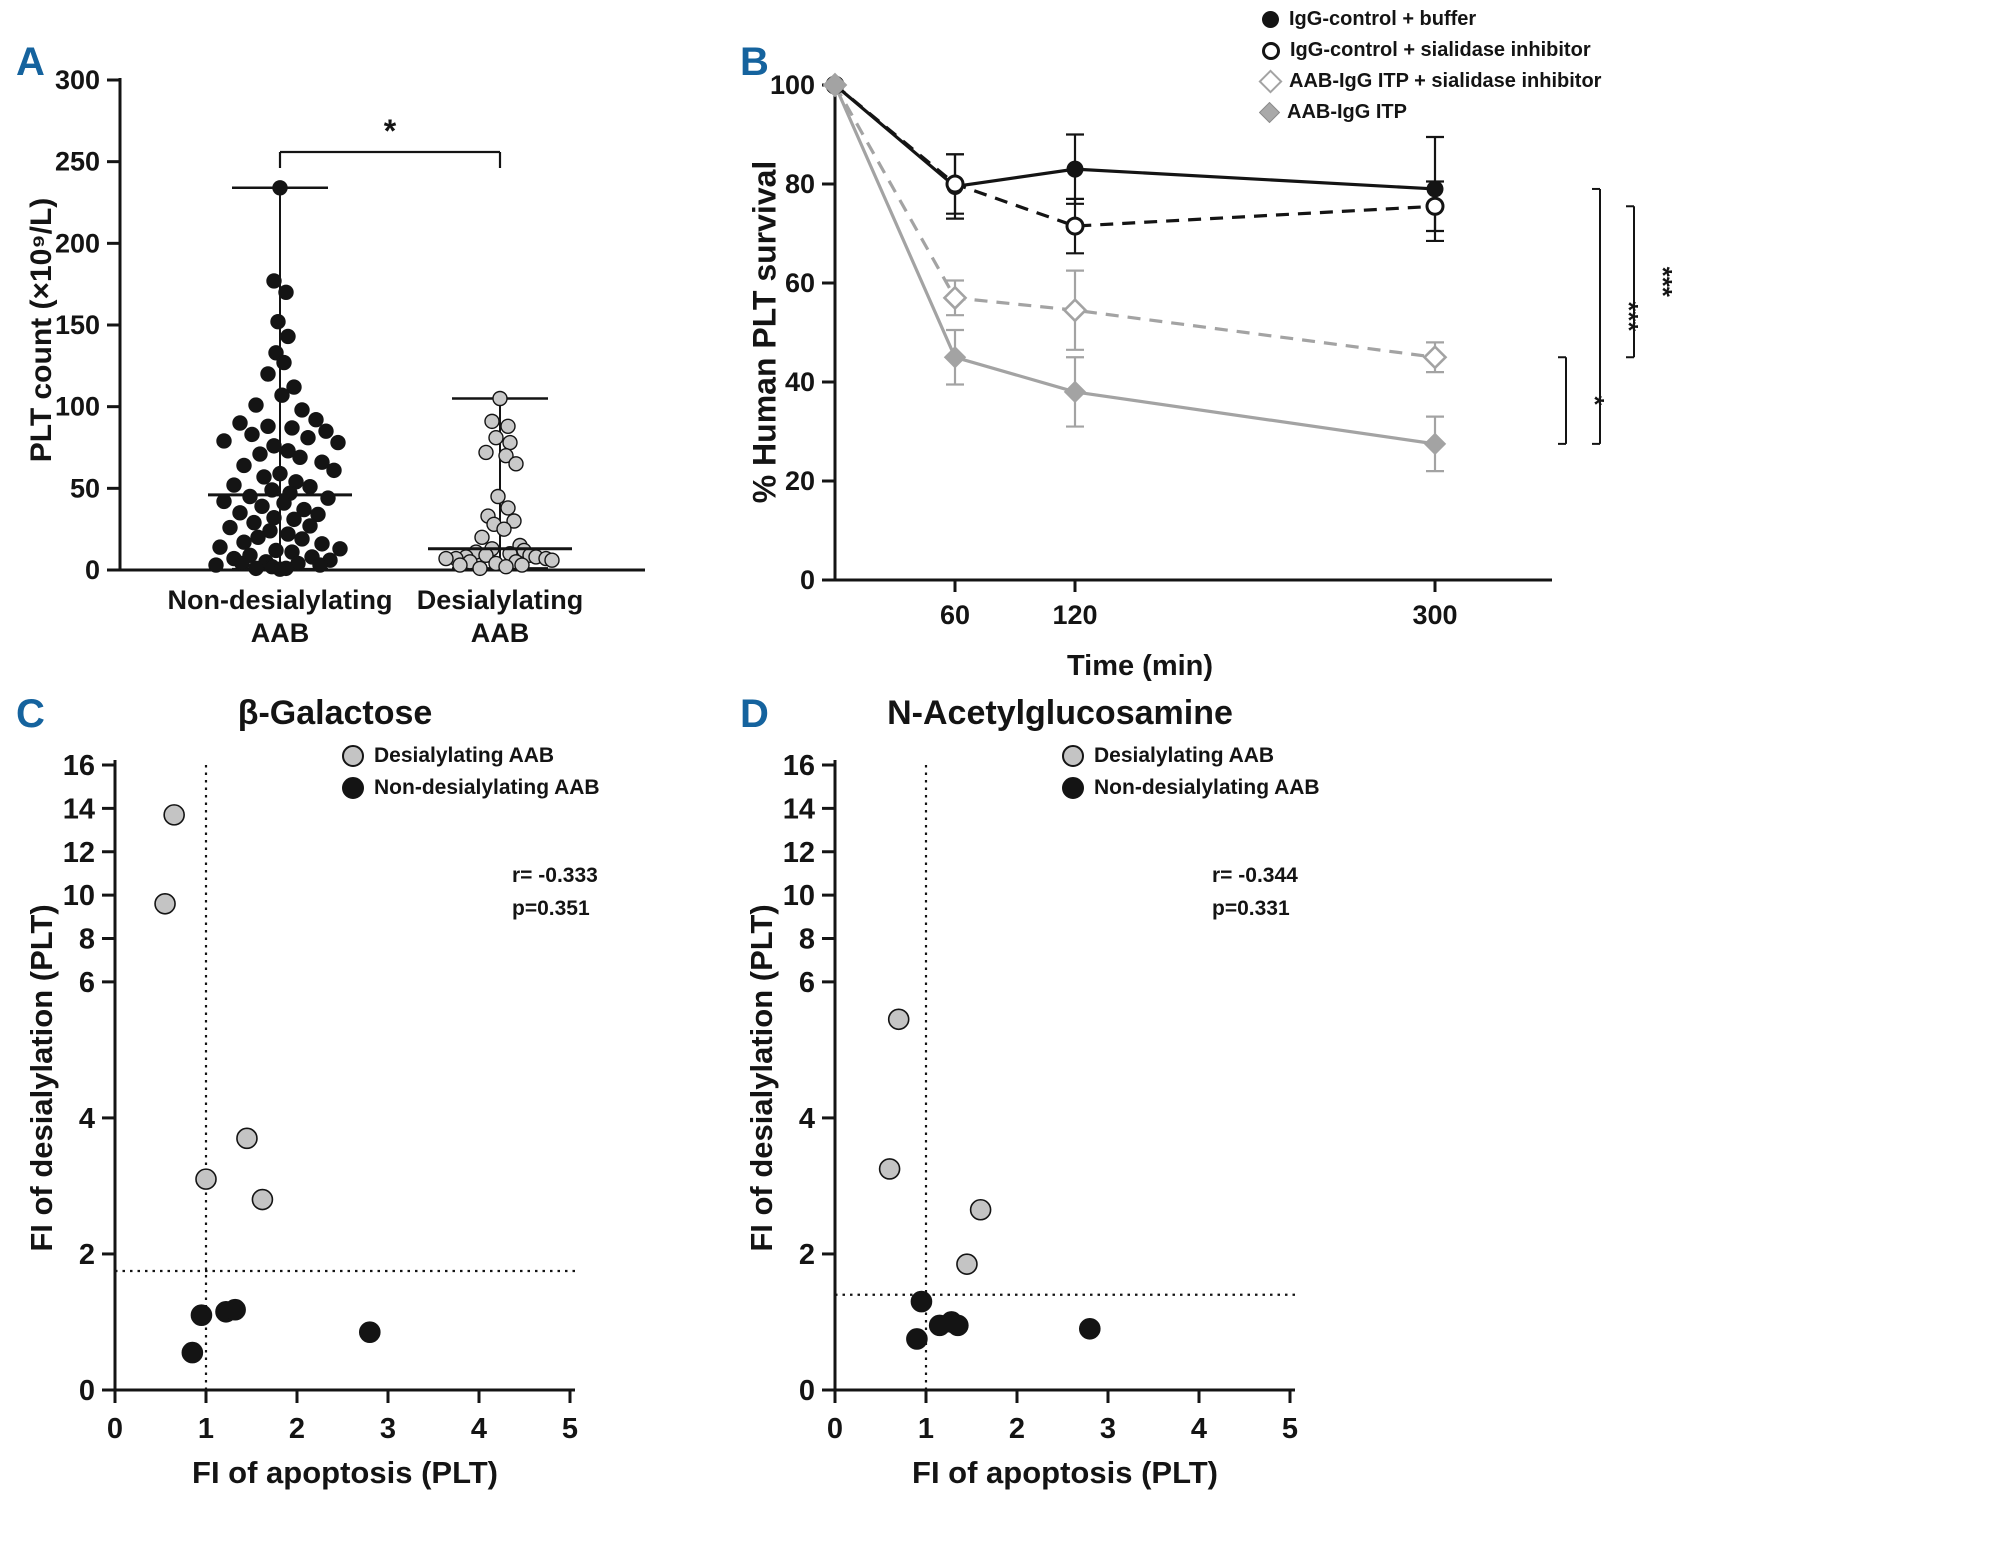 Image resolution: width=2000 pixels, height=1557 pixels. I want to click on legend-item: Desialylating AAB, so click(471, 756).